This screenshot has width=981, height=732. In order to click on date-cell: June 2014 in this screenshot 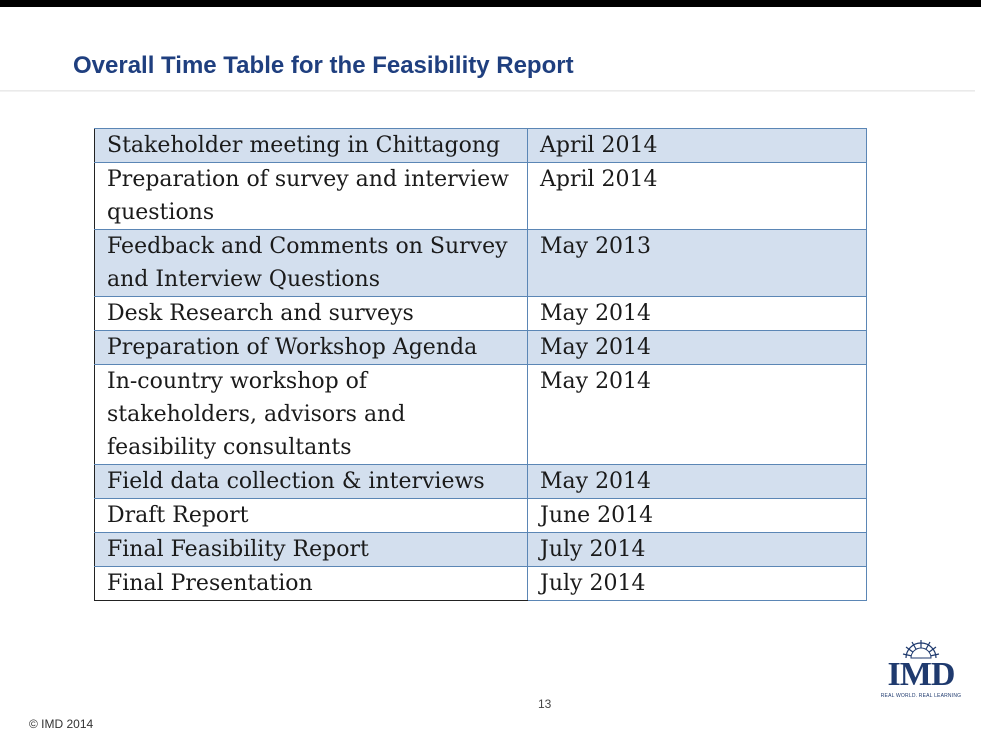, I will do `click(697, 515)`.